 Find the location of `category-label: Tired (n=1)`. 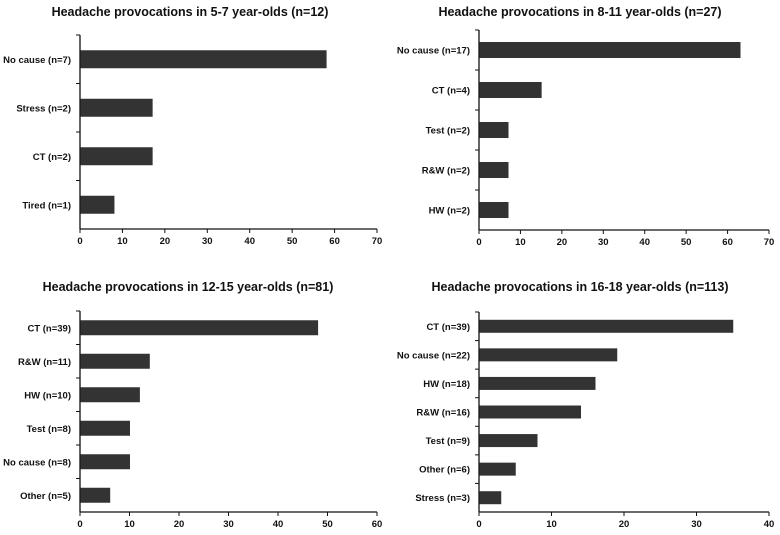

category-label: Tired (n=1) is located at coordinates (46, 205).